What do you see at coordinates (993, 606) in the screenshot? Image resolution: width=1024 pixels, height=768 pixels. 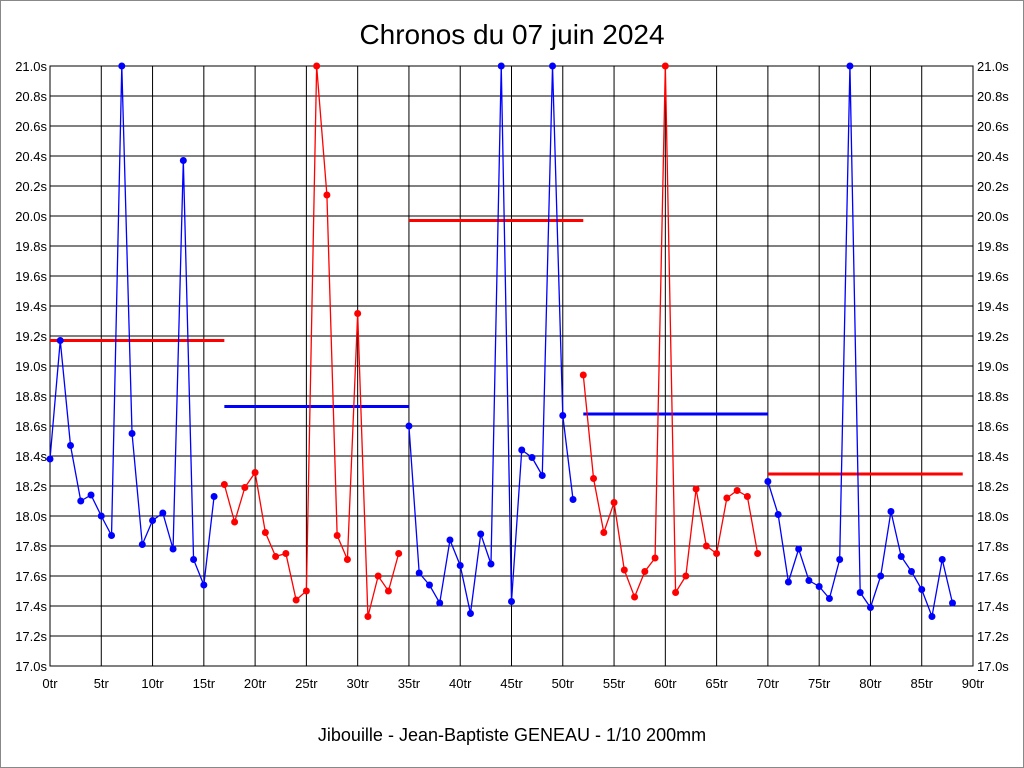 I see `y-tick-label-right: 17.4s` at bounding box center [993, 606].